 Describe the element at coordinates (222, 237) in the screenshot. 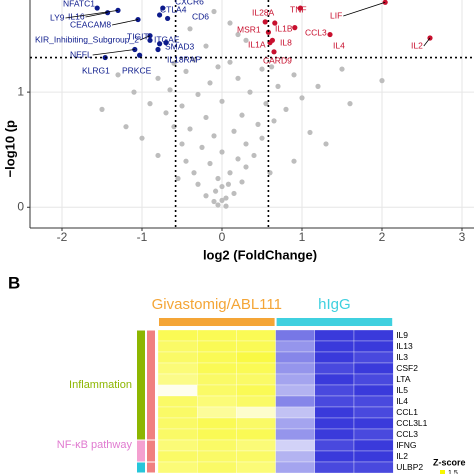

I see `x-tick-label: 0` at that location.